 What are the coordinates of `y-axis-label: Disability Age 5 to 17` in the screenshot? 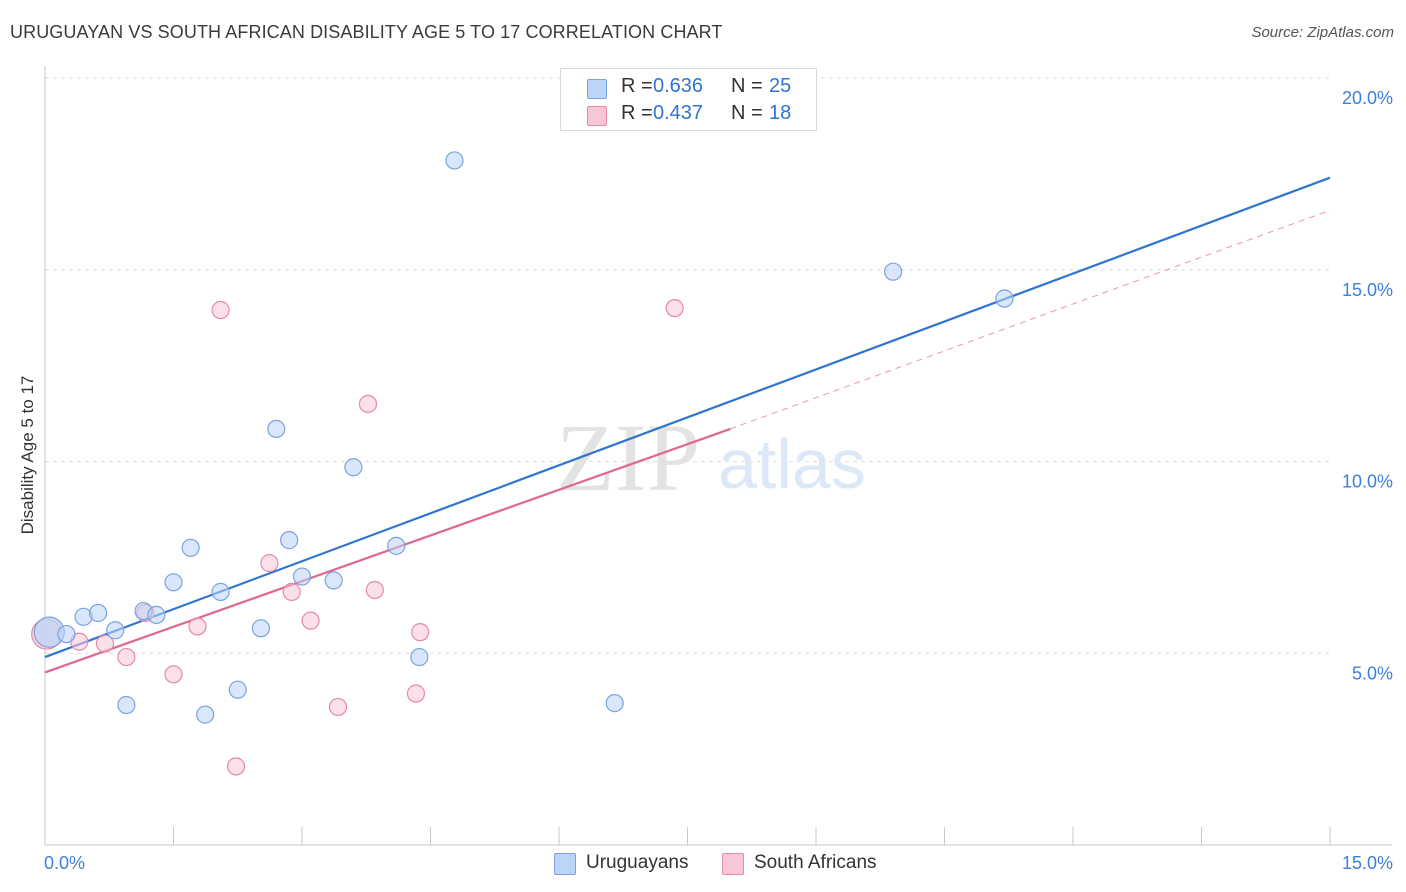 It's located at (27, 455).